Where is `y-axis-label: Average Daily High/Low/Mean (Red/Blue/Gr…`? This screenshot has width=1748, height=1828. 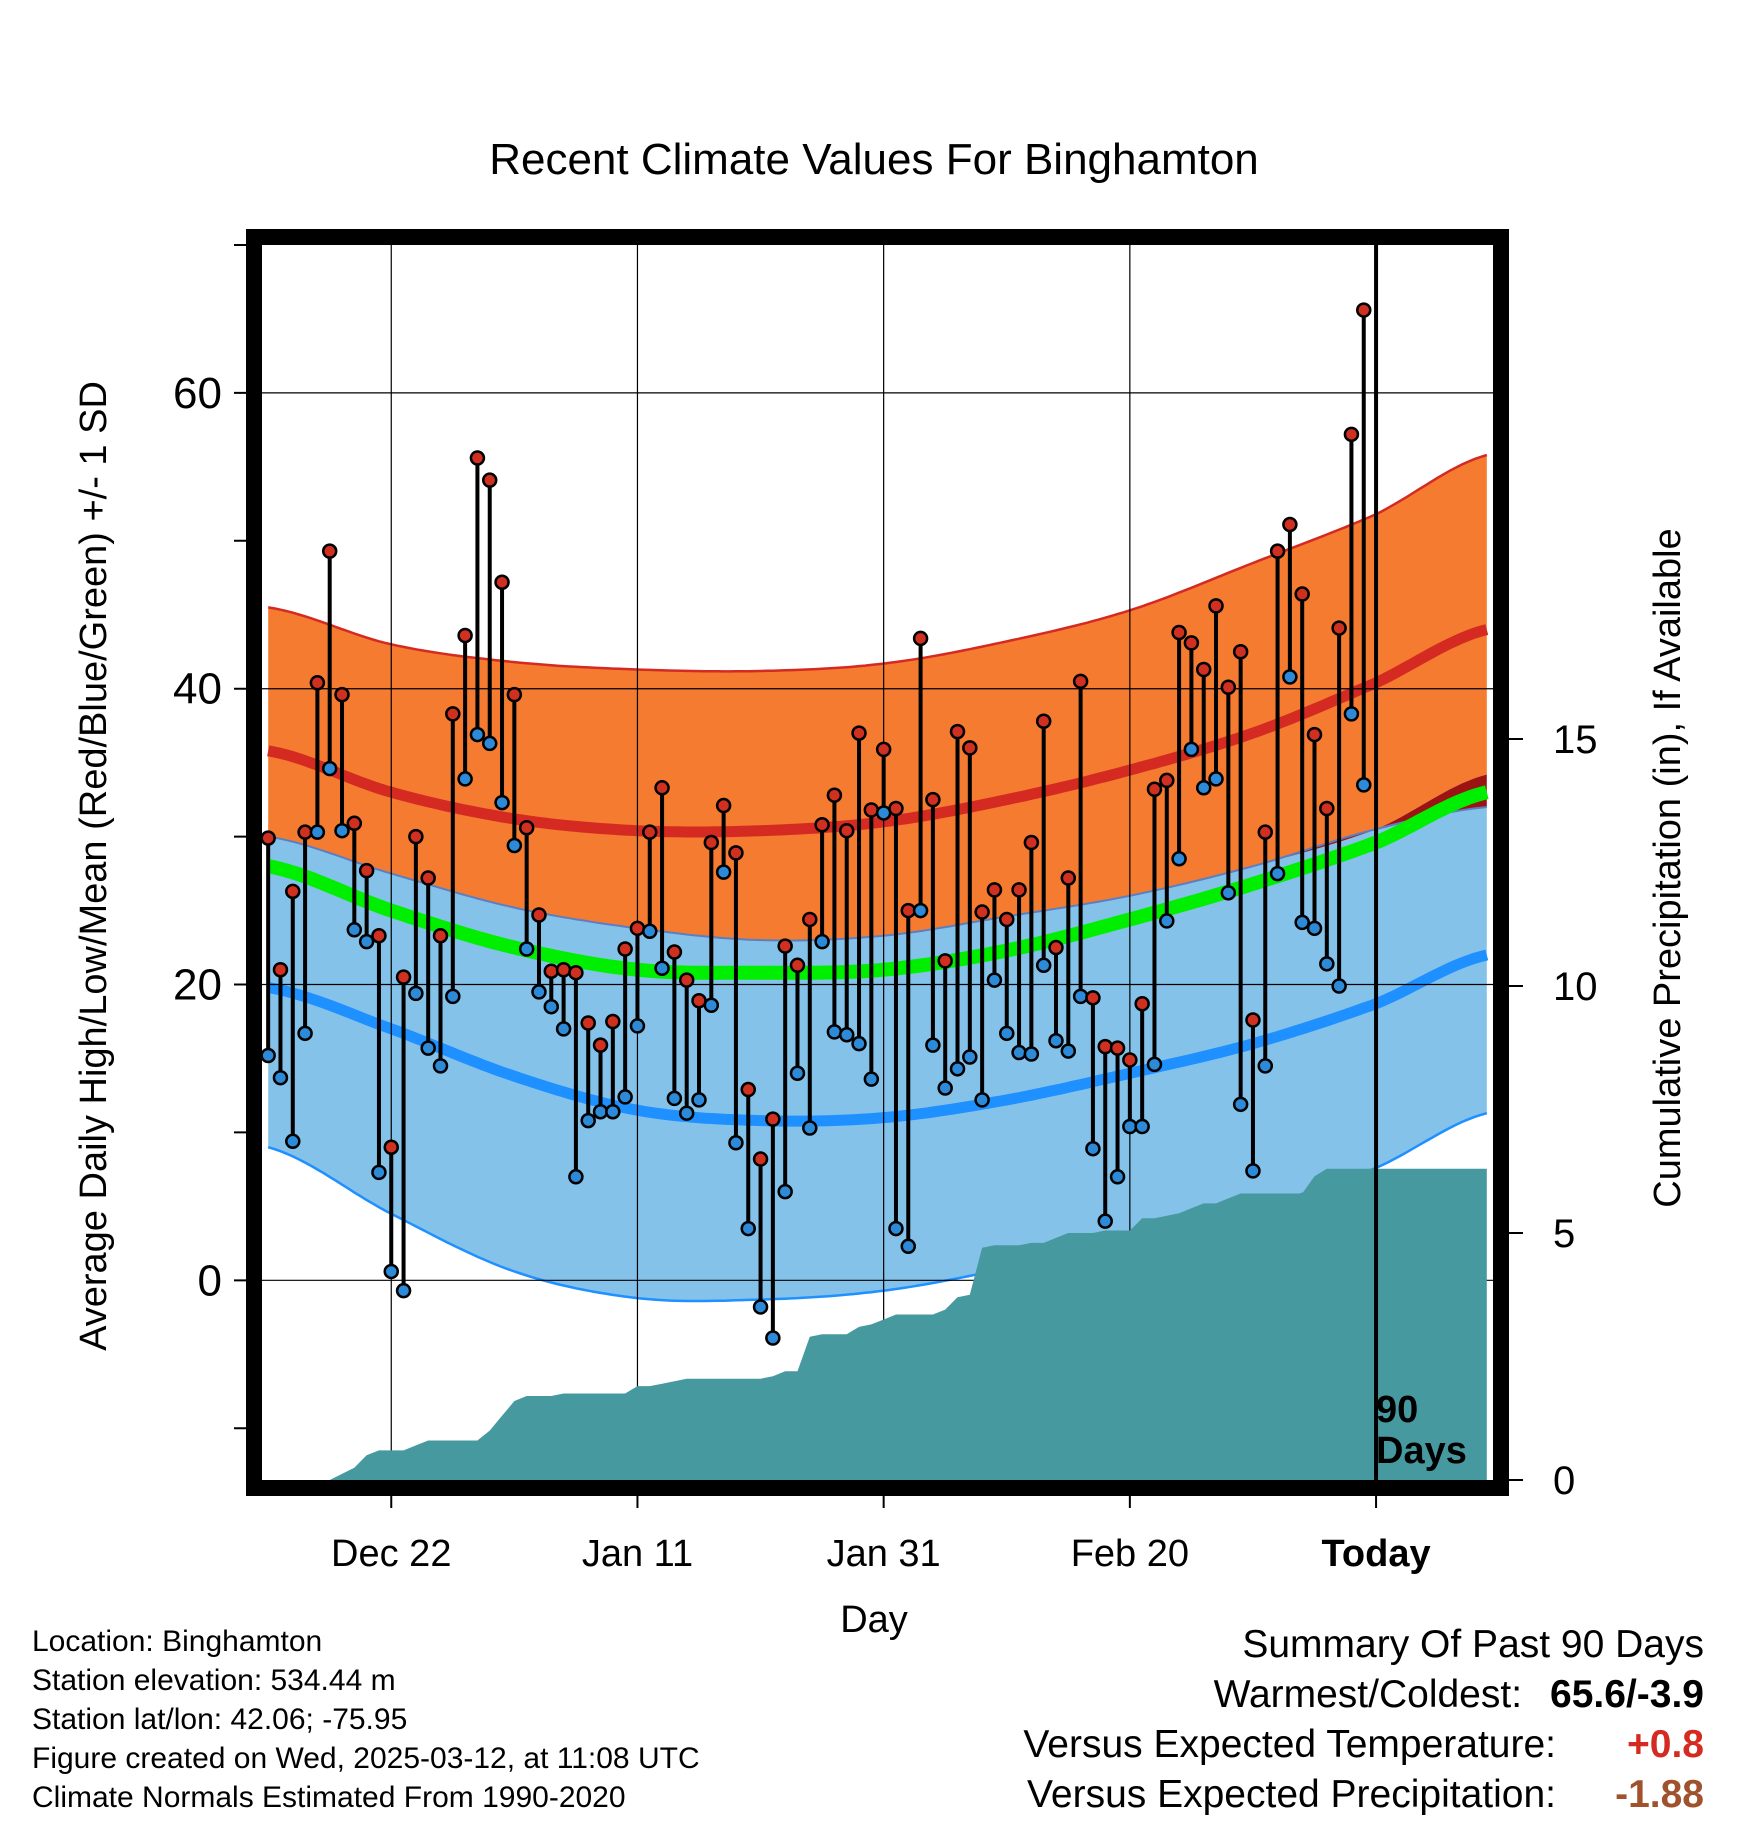
y-axis-label: Average Daily High/Low/Mean (Red/Blue/Gr… is located at coordinates (94, 866).